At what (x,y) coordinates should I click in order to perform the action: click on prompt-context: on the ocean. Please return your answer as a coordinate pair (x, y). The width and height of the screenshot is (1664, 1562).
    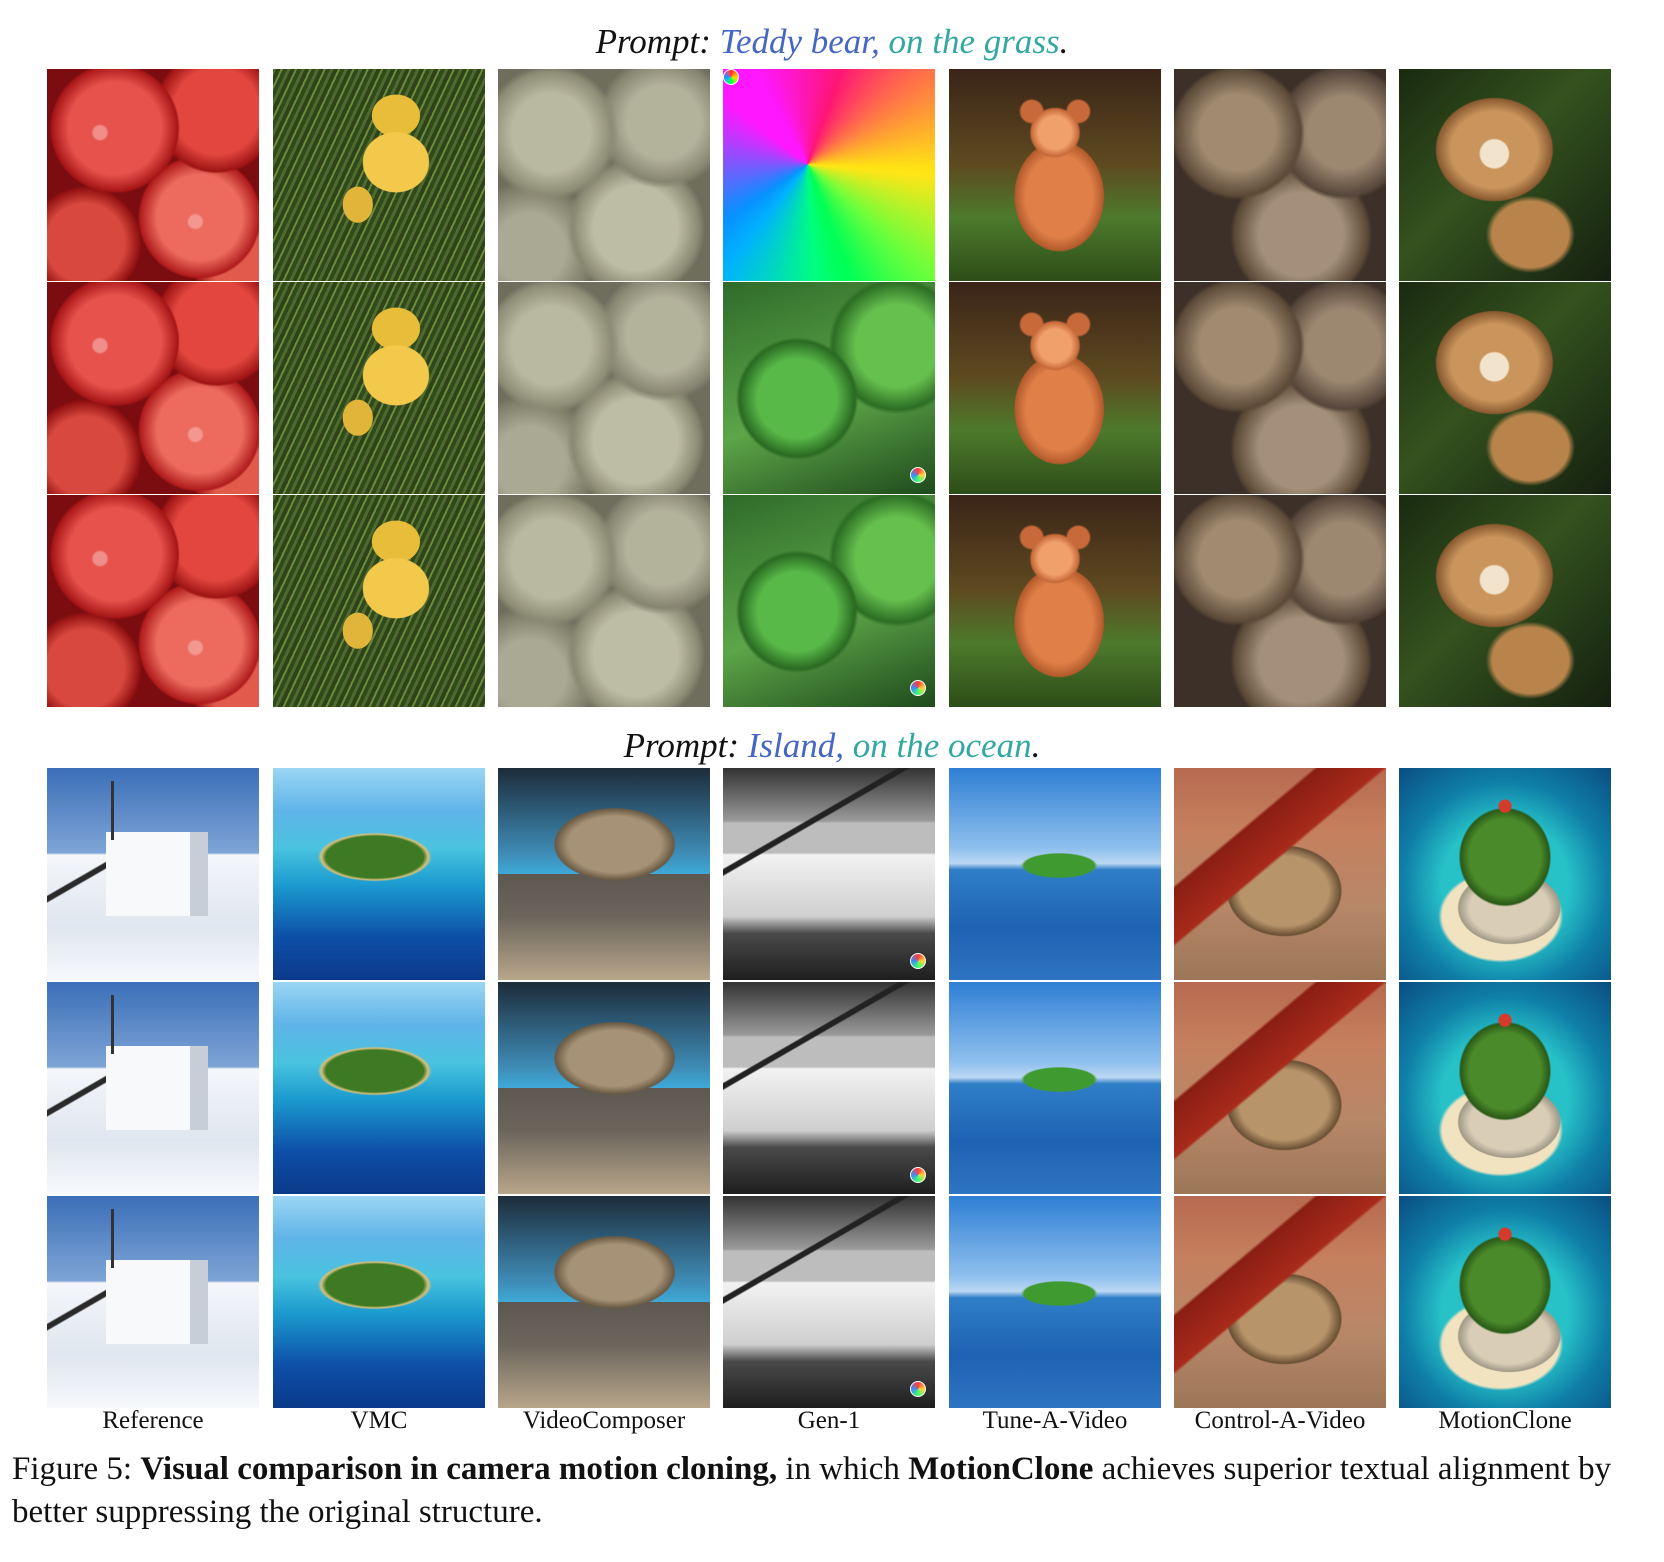
    Looking at the image, I should click on (942, 745).